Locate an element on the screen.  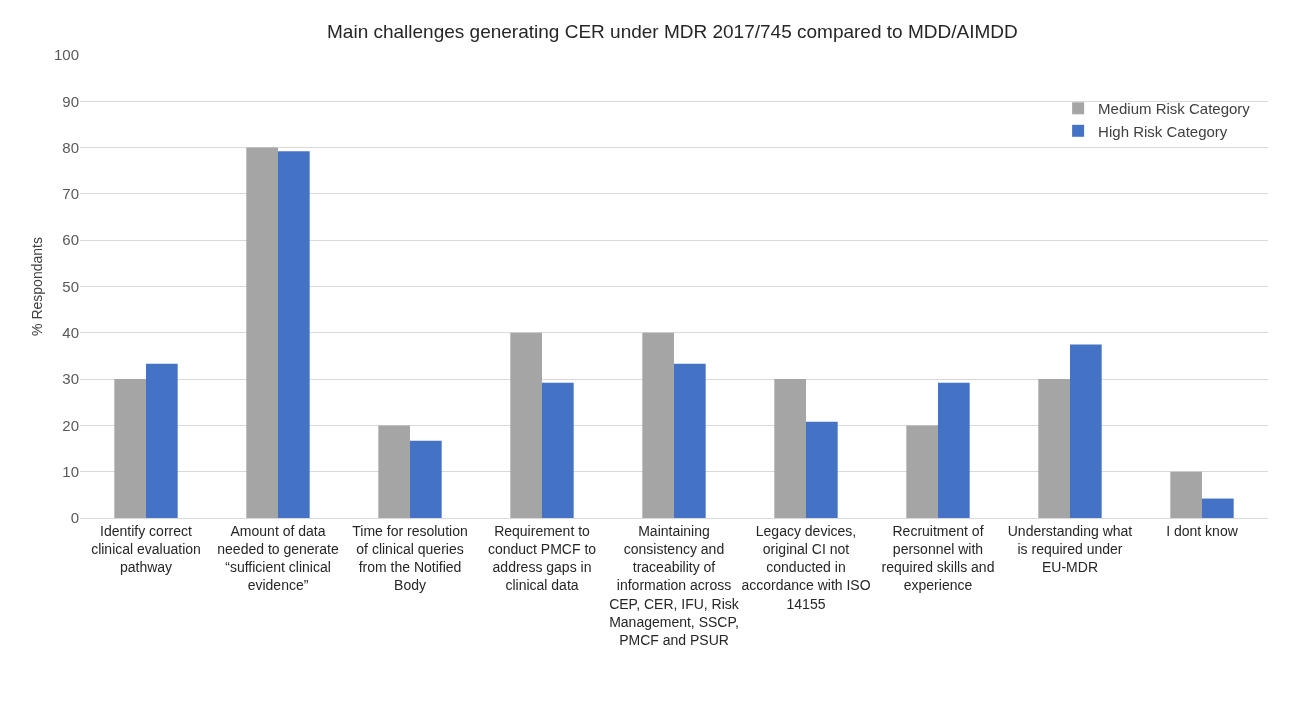
x-tick-label: Maintaining consistency and traceability of information across CEP, CER, IFU, Risk Management, SSCP, PMCF and PSUR is located at coordinates (674, 585).